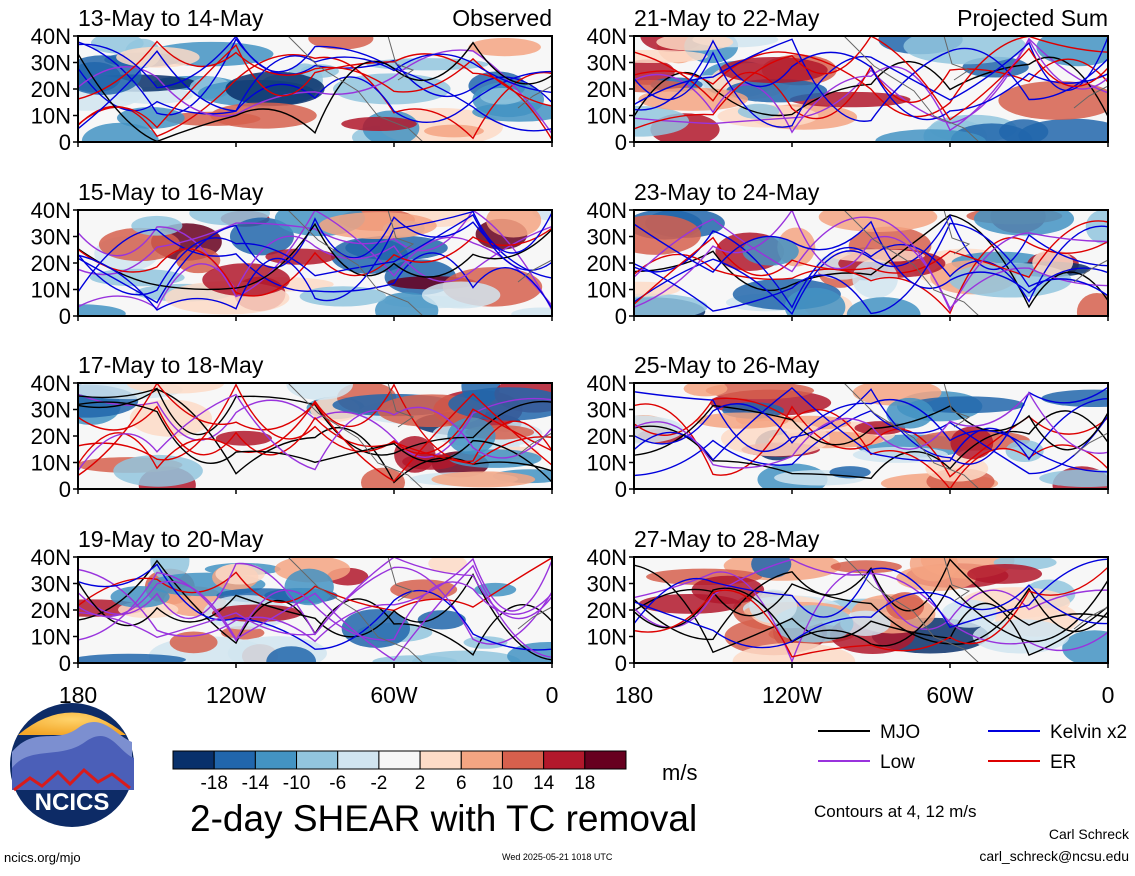 This screenshot has width=1135, height=876. Describe the element at coordinates (171, 192) in the screenshot. I see `panel-date-label: 15-May to 16-May` at that location.